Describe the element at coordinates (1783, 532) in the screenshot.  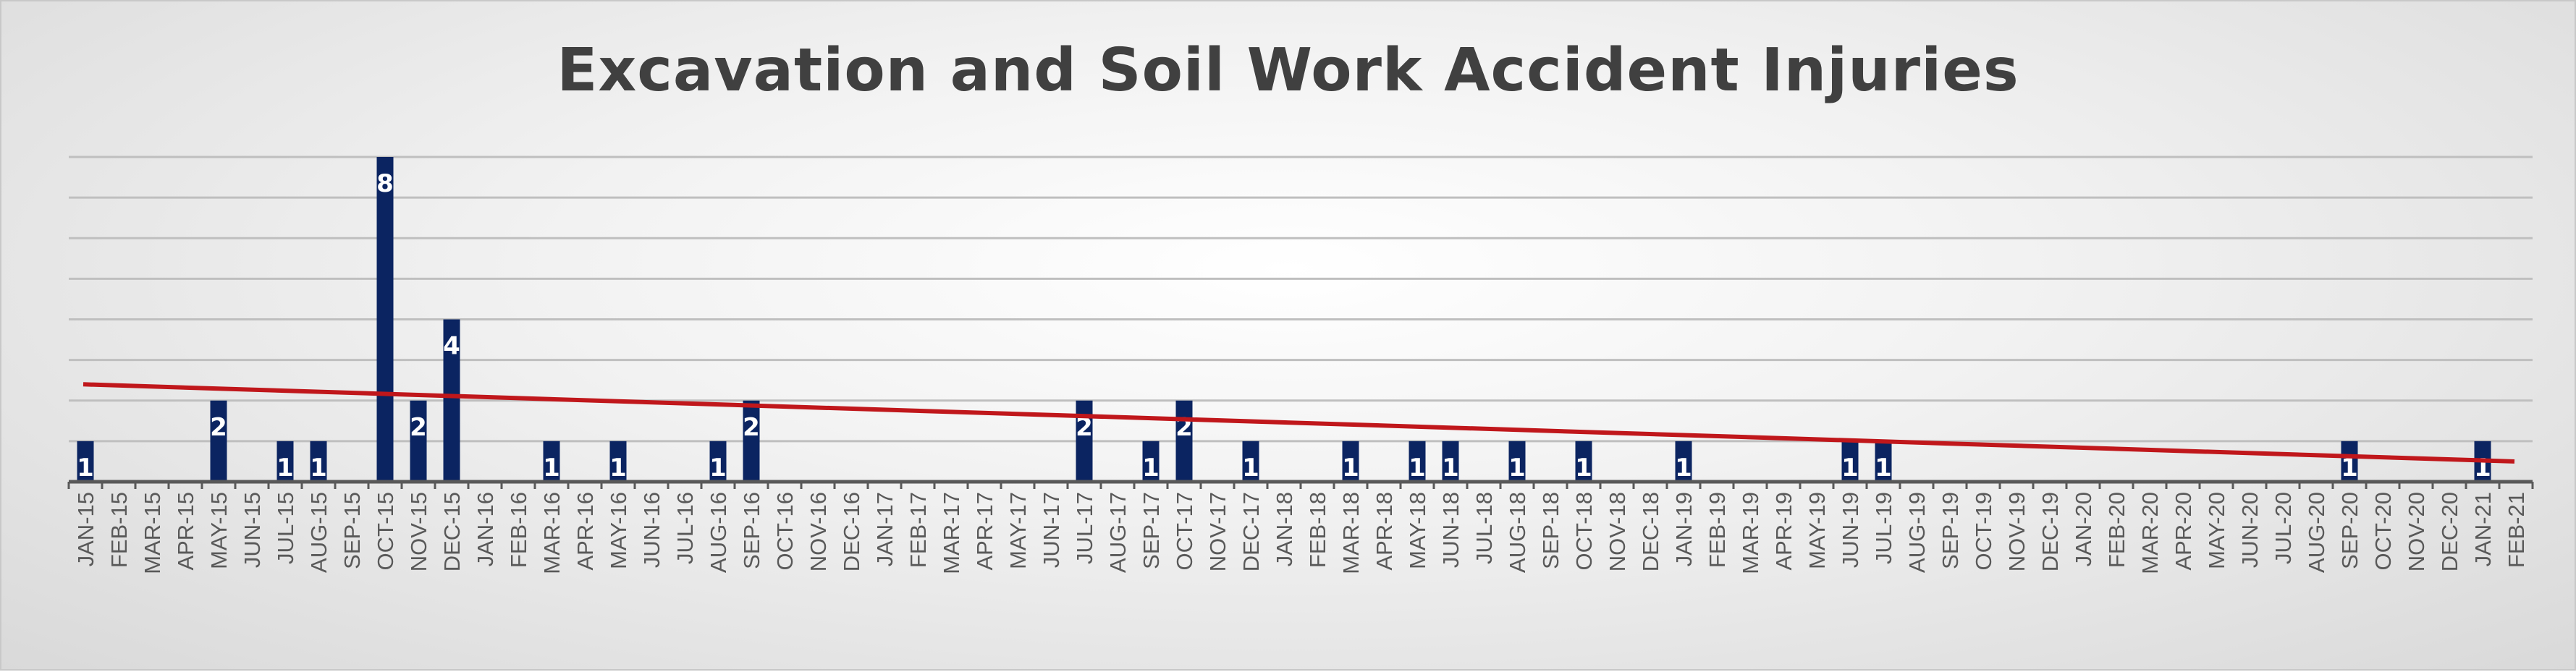
I see `x-tick-label: APR-19` at that location.